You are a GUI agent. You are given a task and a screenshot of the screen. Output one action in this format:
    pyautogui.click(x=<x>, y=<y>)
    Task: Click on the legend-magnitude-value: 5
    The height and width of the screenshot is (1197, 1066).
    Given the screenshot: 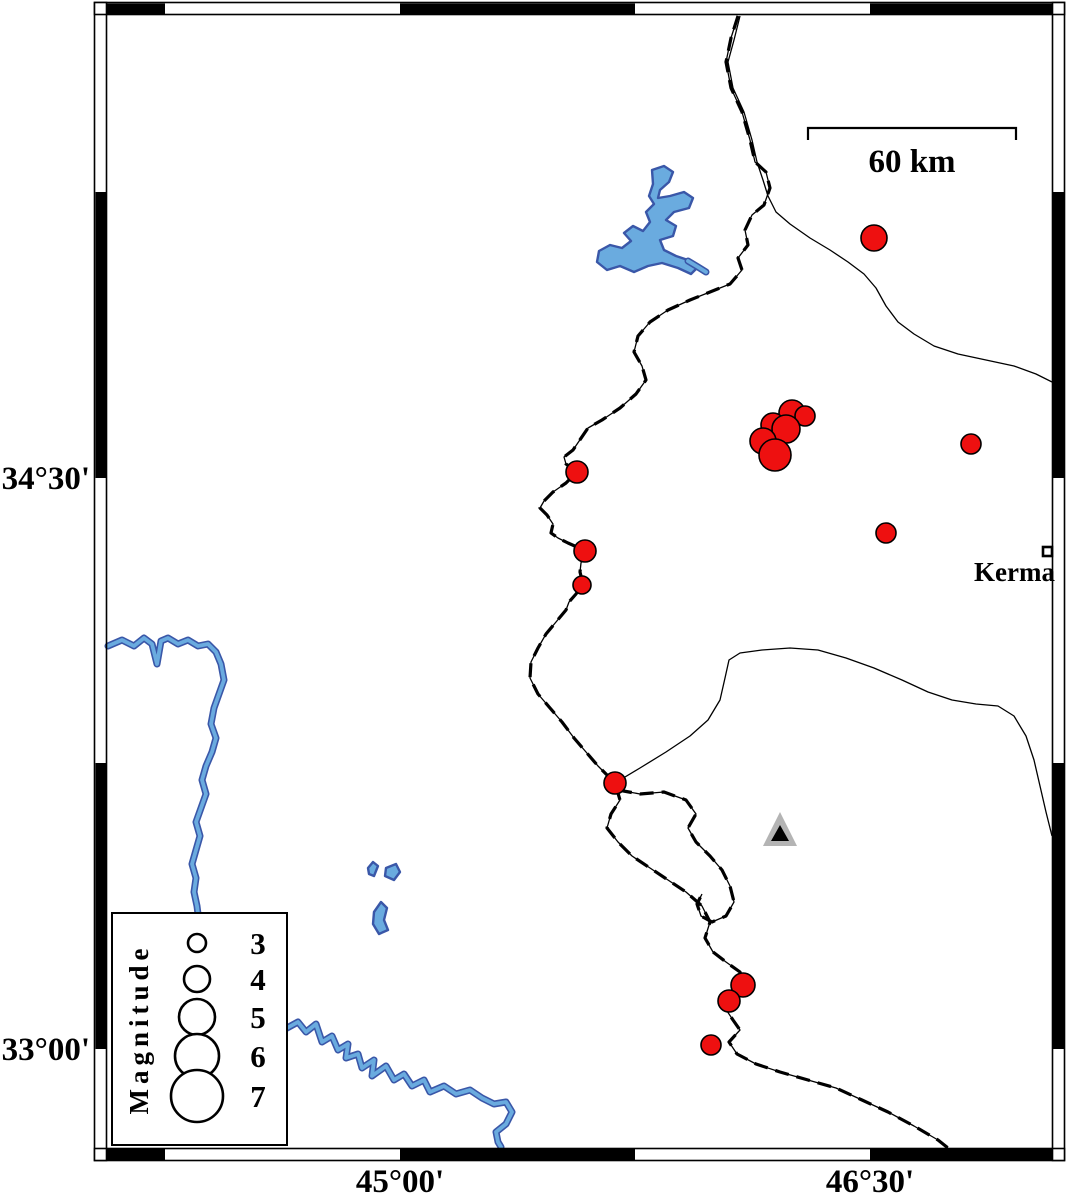 What is the action you would take?
    pyautogui.click(x=258, y=1017)
    